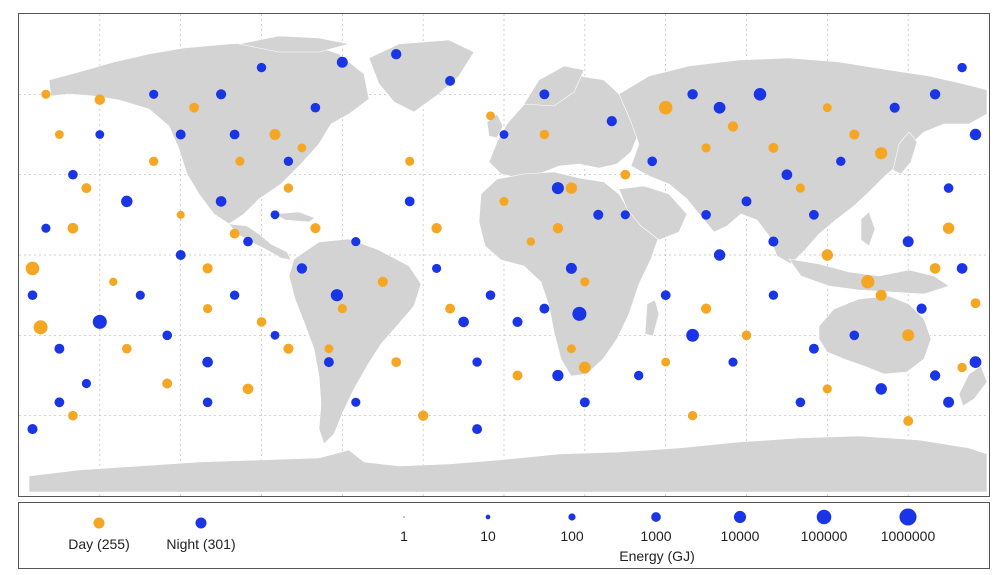 The width and height of the screenshot is (1002, 575). What do you see at coordinates (508, 464) in the screenshot?
I see `land-antarctica` at bounding box center [508, 464].